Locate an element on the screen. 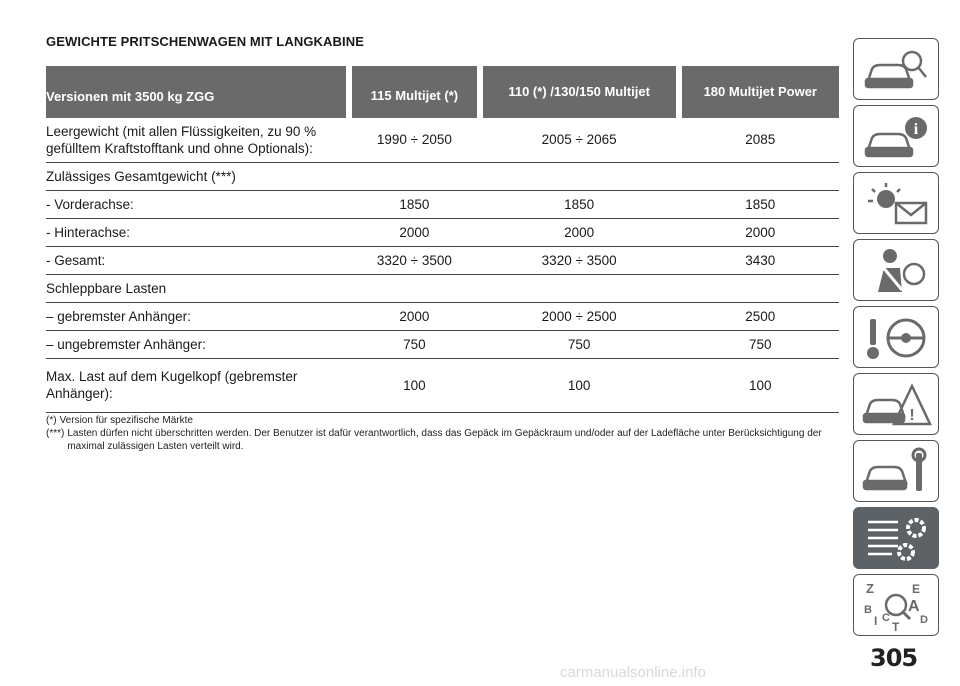  table-row: Schleppbare Lasten is located at coordinates (442, 288).